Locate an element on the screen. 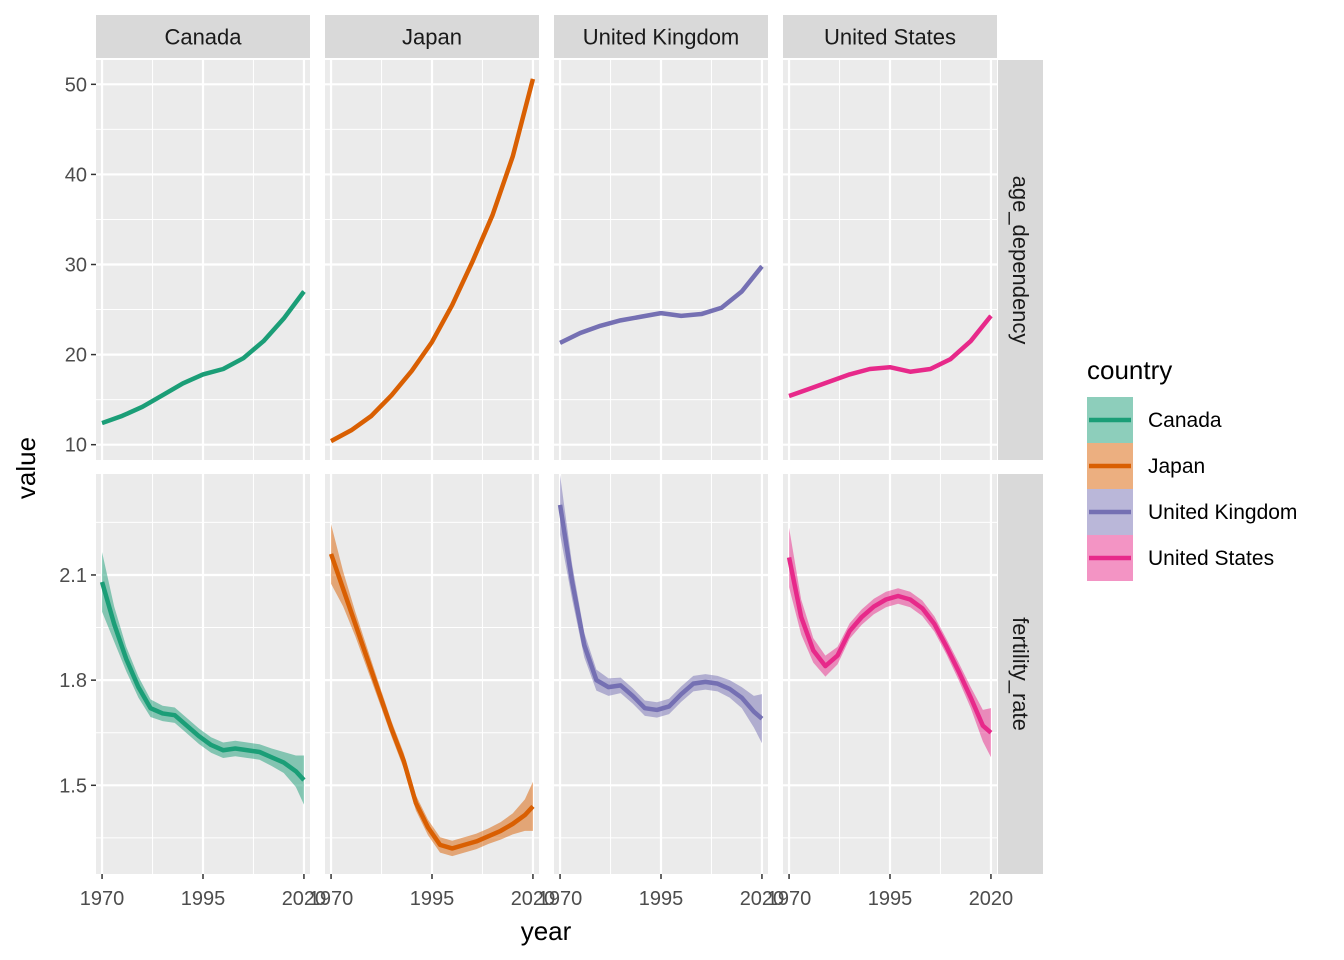  strip-label-age-dependency: age_dependency is located at coordinates (1020, 260).